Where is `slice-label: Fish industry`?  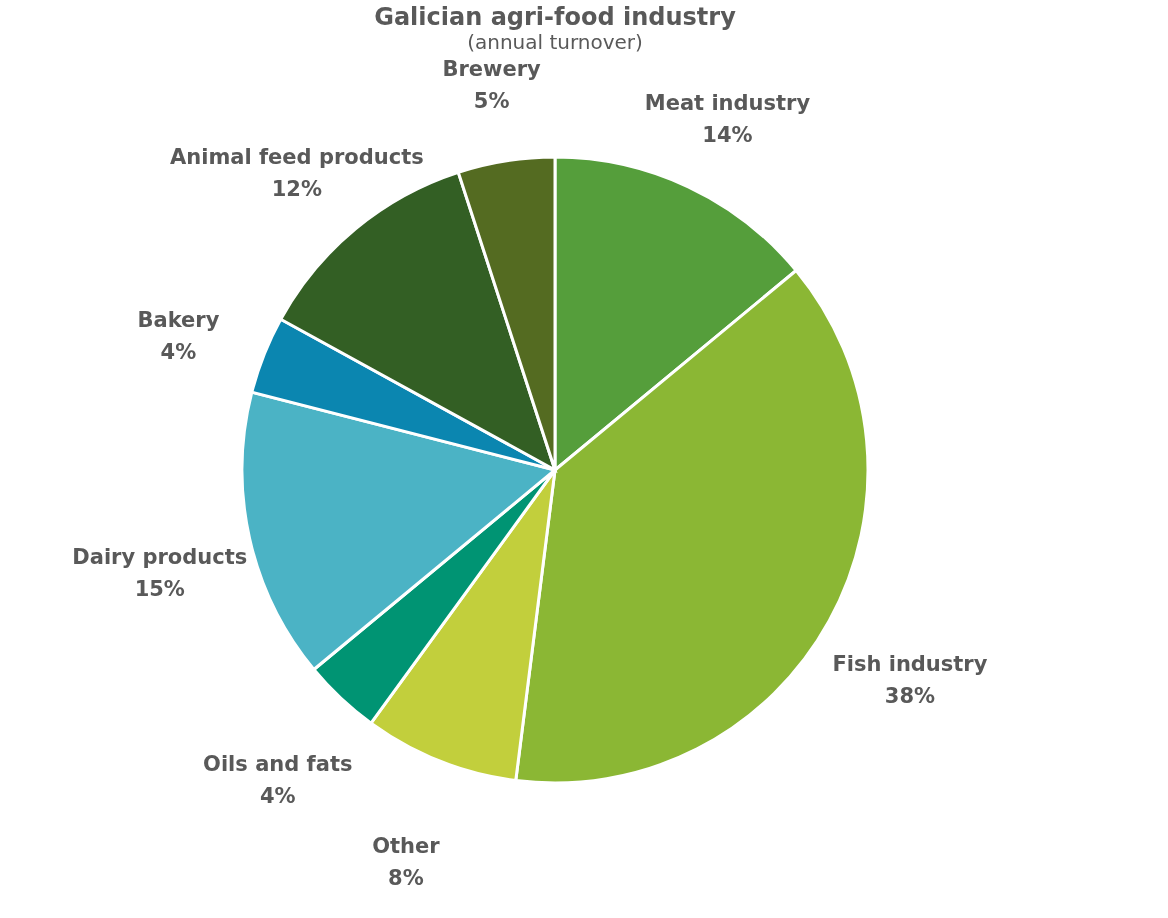
slice-label: Fish industry is located at coordinates (910, 664).